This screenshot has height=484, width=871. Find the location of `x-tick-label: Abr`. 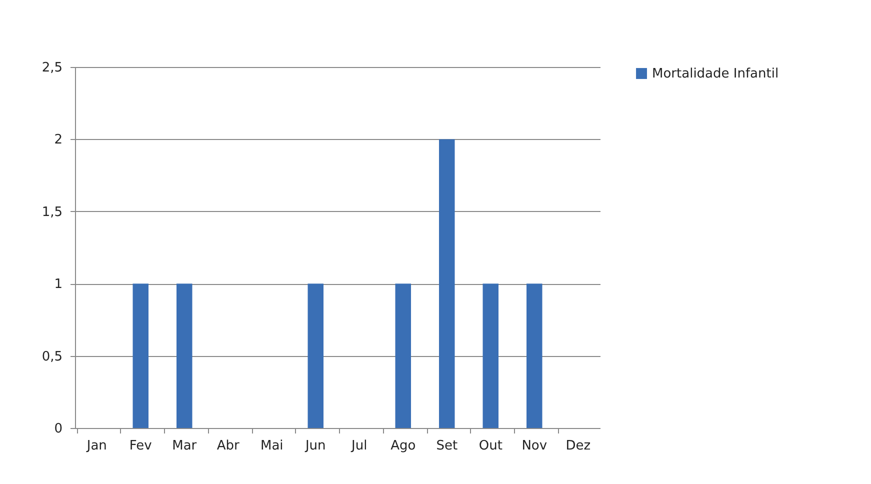

x-tick-label: Abr is located at coordinates (228, 446).